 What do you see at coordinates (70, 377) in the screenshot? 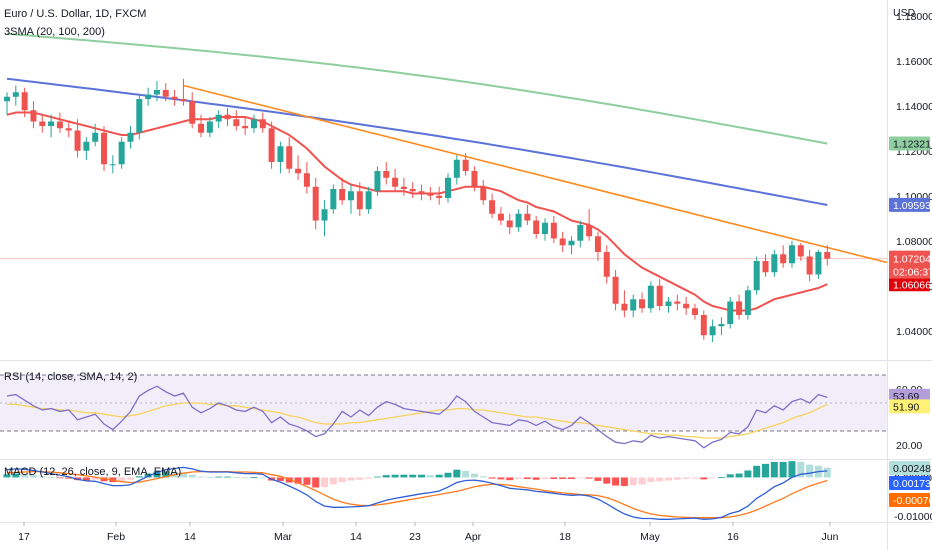
I see `indicator-legend-rsi: RSI (14, close, SMA, 14, 2)` at bounding box center [70, 377].